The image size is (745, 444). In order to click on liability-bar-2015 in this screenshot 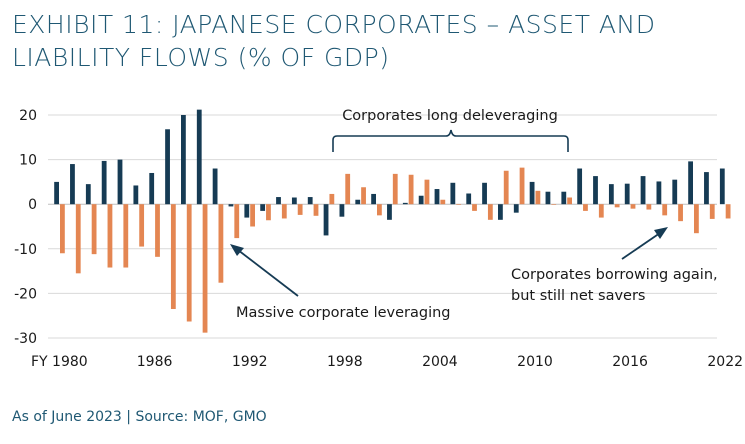, I will do `click(617, 206)`.